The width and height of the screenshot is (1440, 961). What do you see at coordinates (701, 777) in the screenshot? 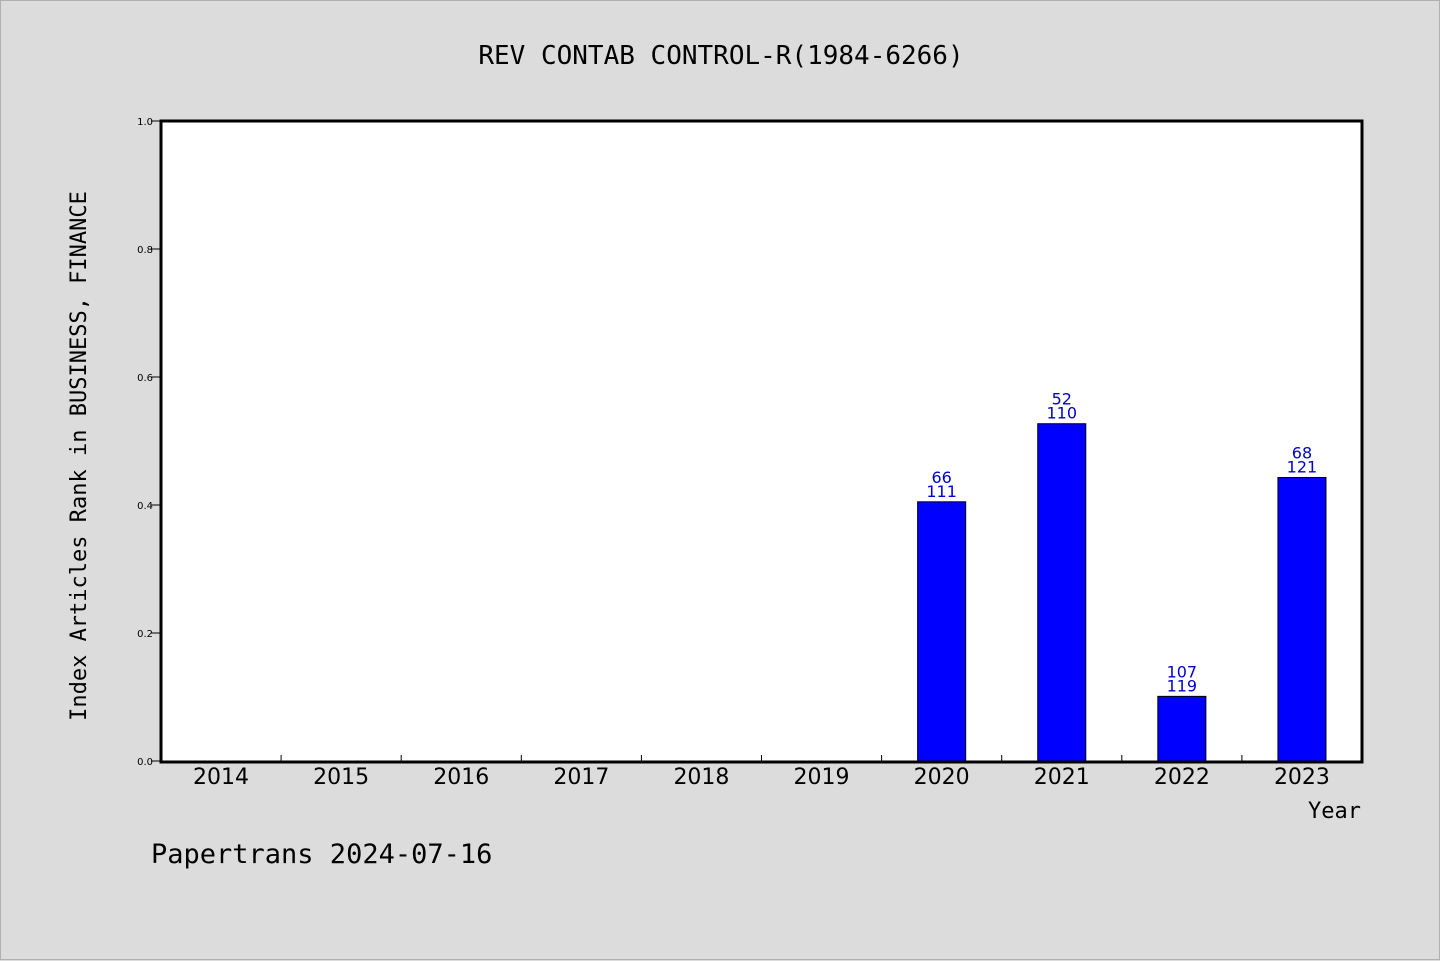
I see `x-tick-label: 2018` at bounding box center [701, 777].